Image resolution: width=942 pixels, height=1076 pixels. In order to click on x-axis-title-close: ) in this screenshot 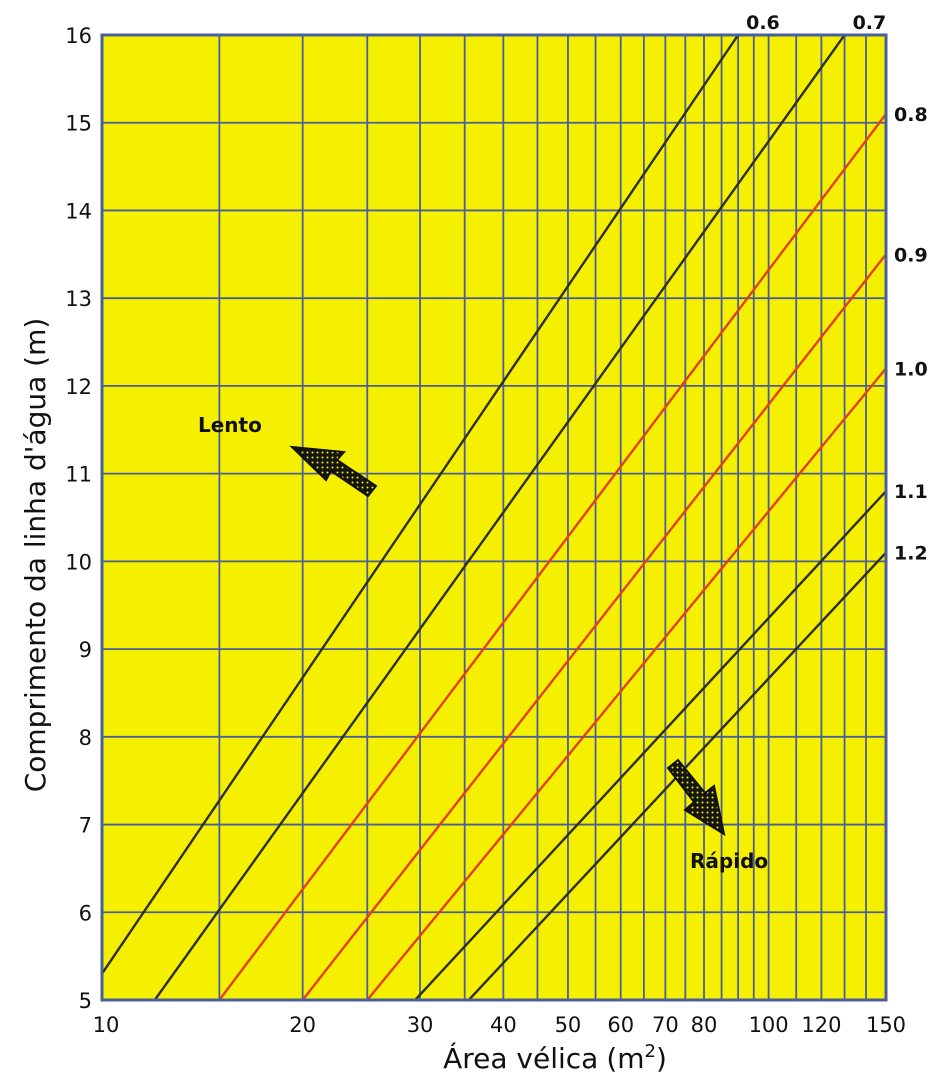, I will do `click(661, 1058)`.